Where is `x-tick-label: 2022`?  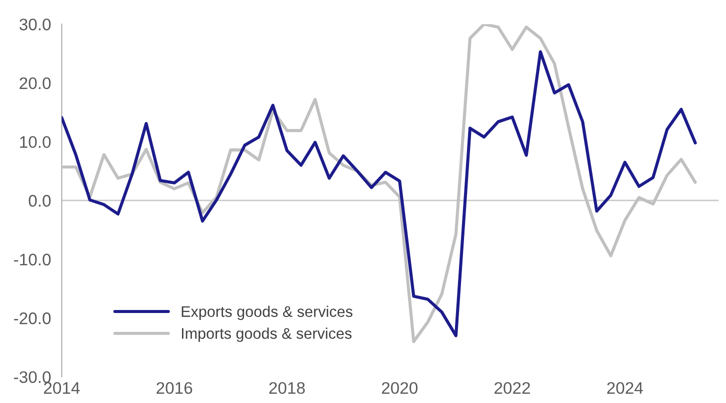 x-tick-label: 2022 is located at coordinates (512, 388).